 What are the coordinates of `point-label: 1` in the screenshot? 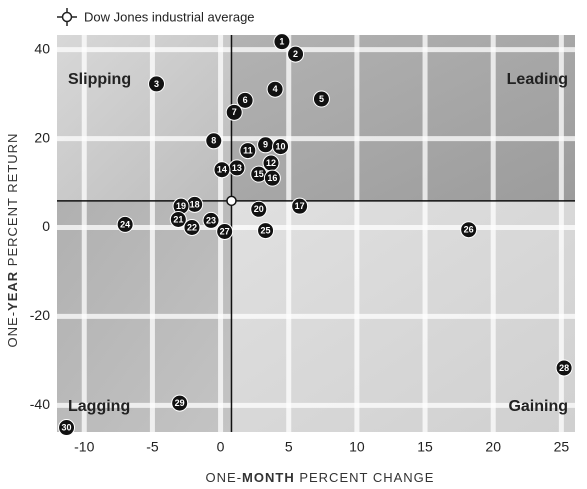 It's located at (281, 42).